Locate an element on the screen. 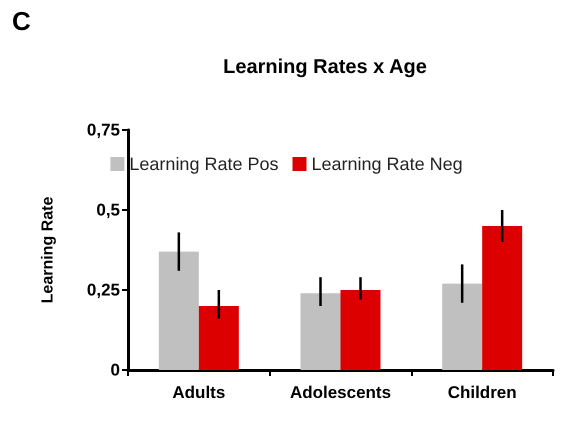 Image resolution: width=573 pixels, height=424 pixels. y-tick-label: 0,25 is located at coordinates (103, 290).